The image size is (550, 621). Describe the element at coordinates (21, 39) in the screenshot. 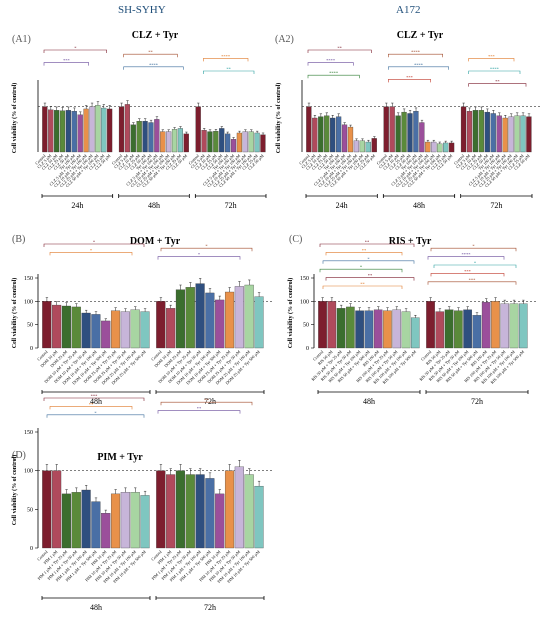

I see `panel-label: (A1)` at that location.